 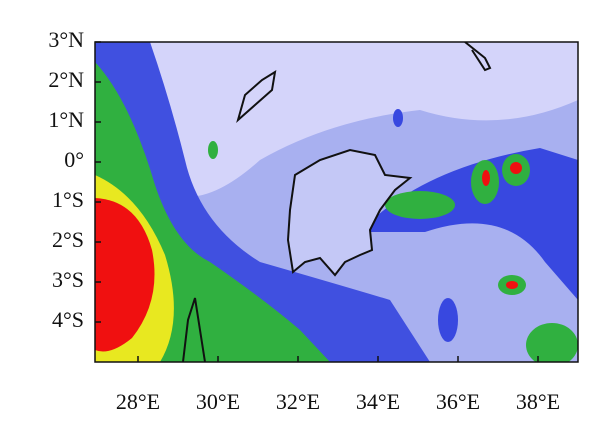 I want to click on y-tick-label: 2°S, so click(x=68, y=239).